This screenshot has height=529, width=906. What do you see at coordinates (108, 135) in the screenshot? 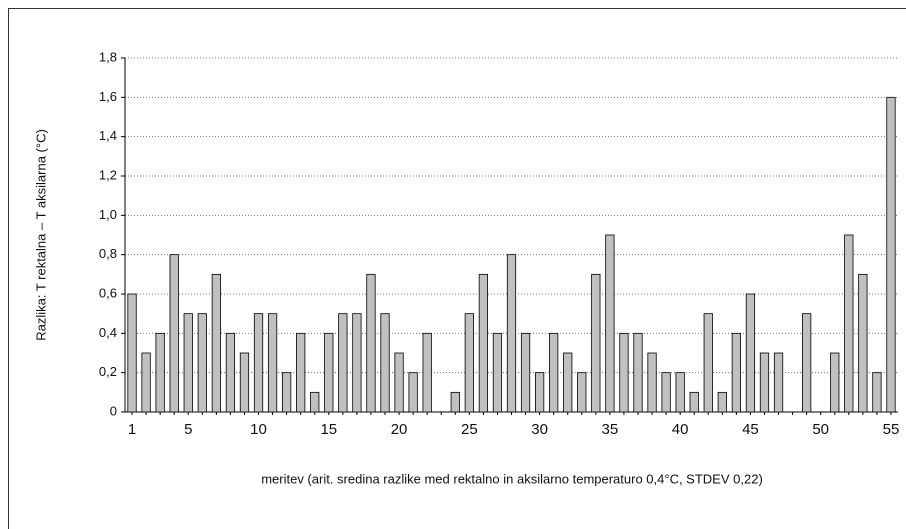
I see `y-tick-label: 1,4` at bounding box center [108, 135].